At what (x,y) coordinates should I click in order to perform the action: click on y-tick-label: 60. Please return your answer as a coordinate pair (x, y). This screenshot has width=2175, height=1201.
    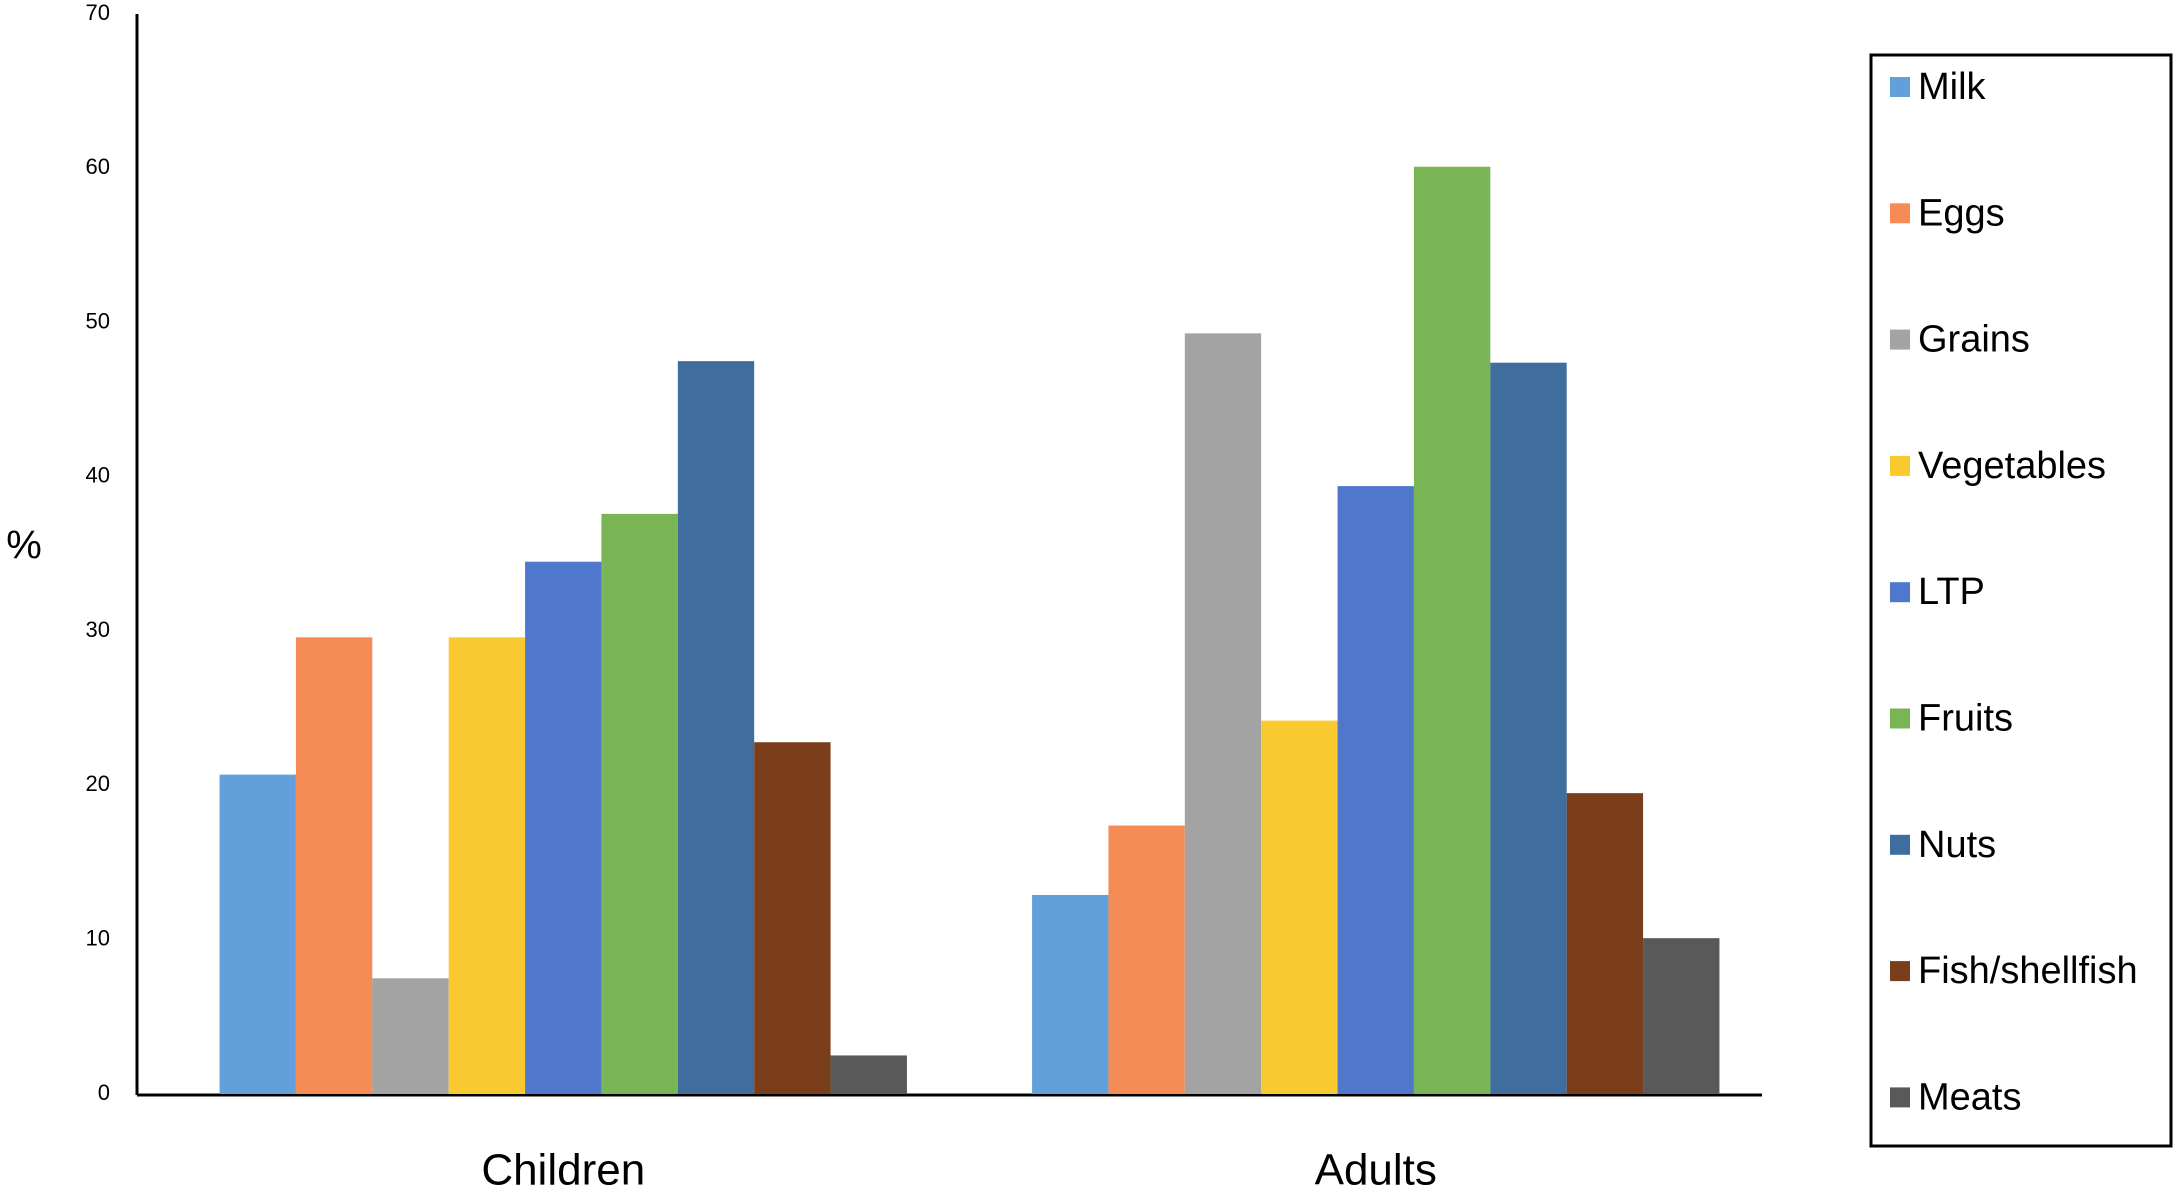
    Looking at the image, I should click on (98, 166).